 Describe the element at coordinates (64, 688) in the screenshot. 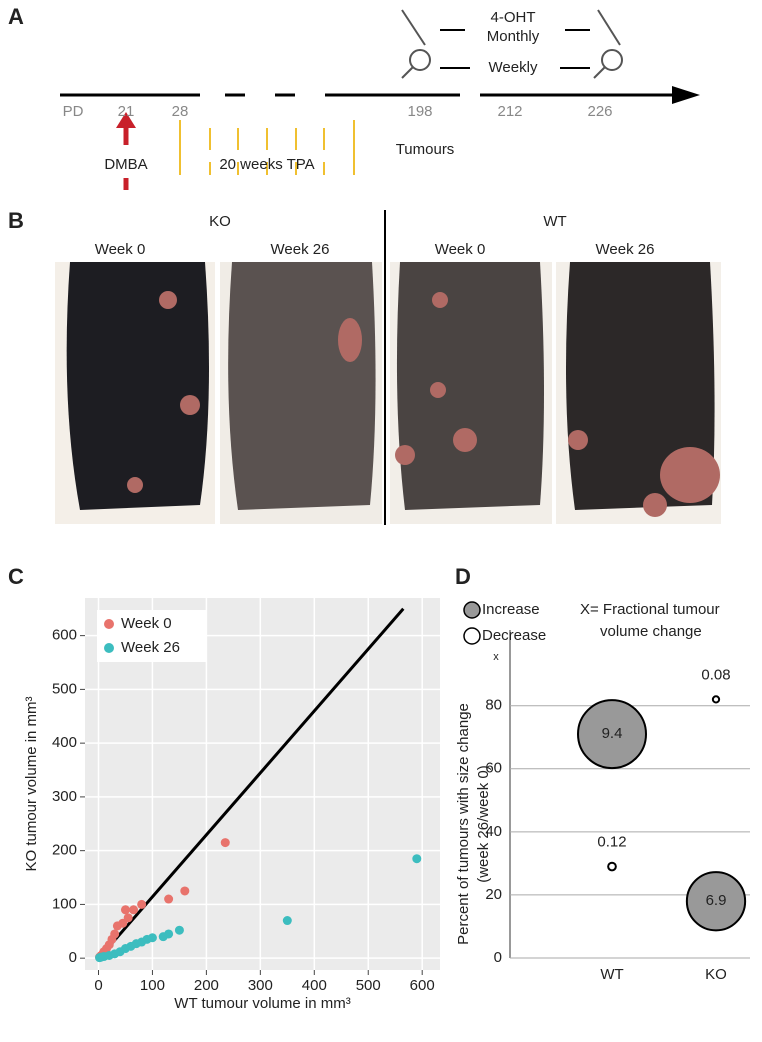

I see `y-tick-label: 500` at that location.